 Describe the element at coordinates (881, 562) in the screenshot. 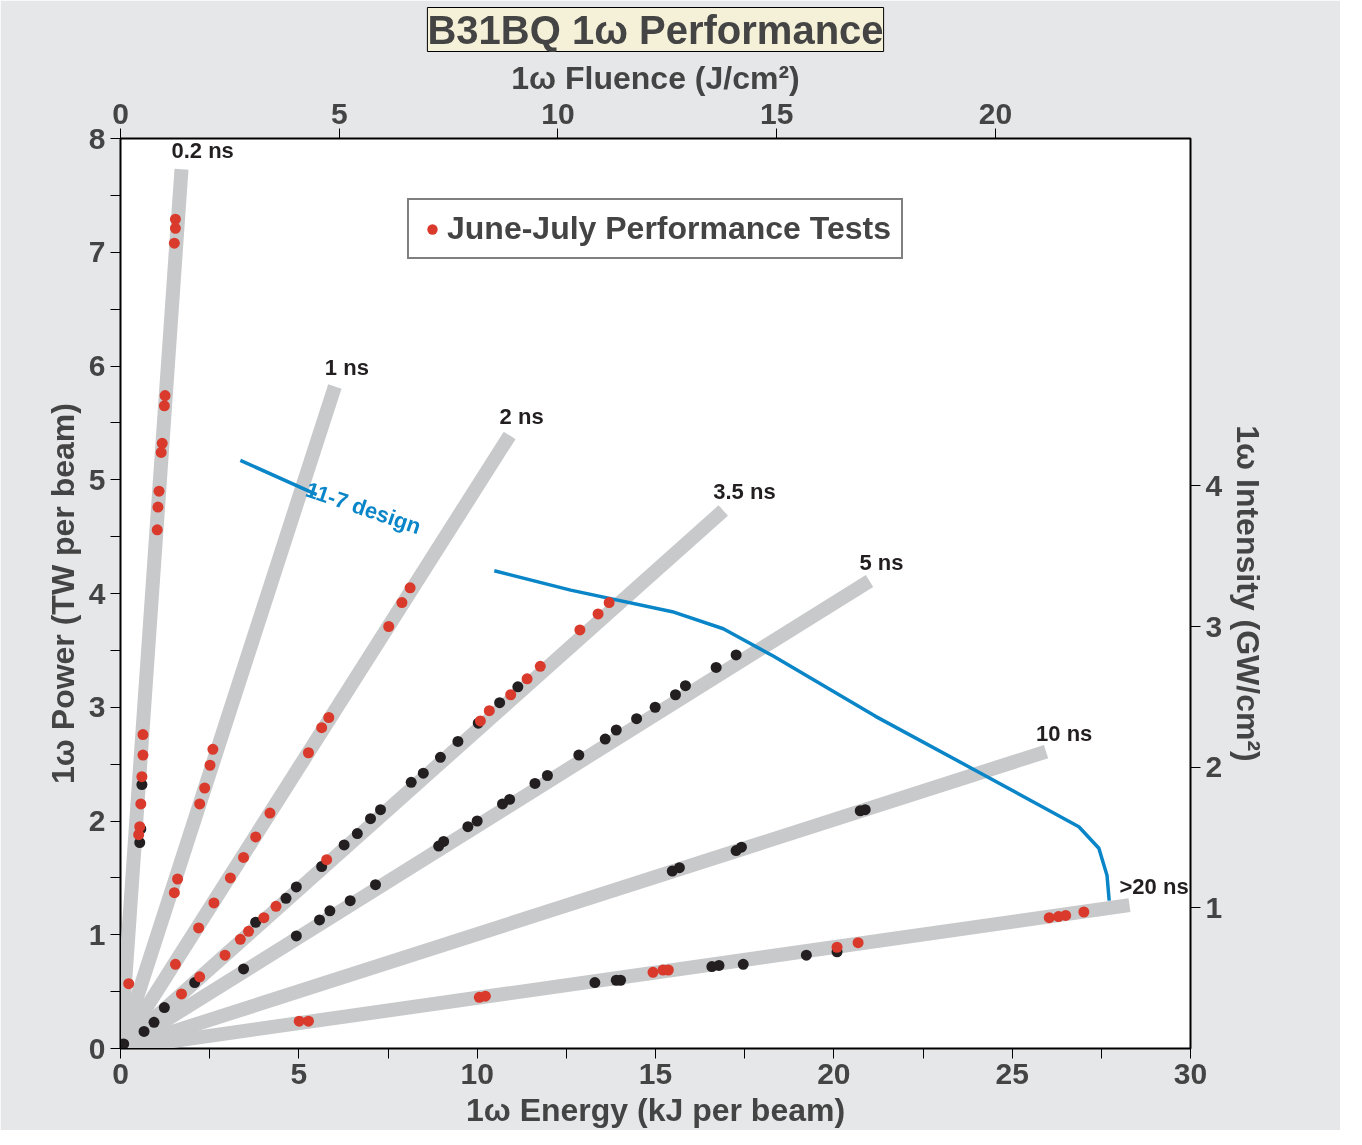

I see `series-label: 5 ns` at that location.